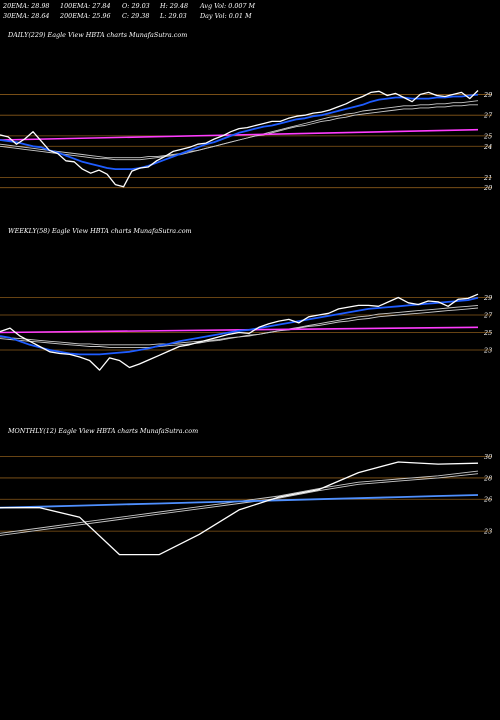 This screenshot has width=500, height=720. I want to click on daily-fast-ema-line, so click(239, 132).